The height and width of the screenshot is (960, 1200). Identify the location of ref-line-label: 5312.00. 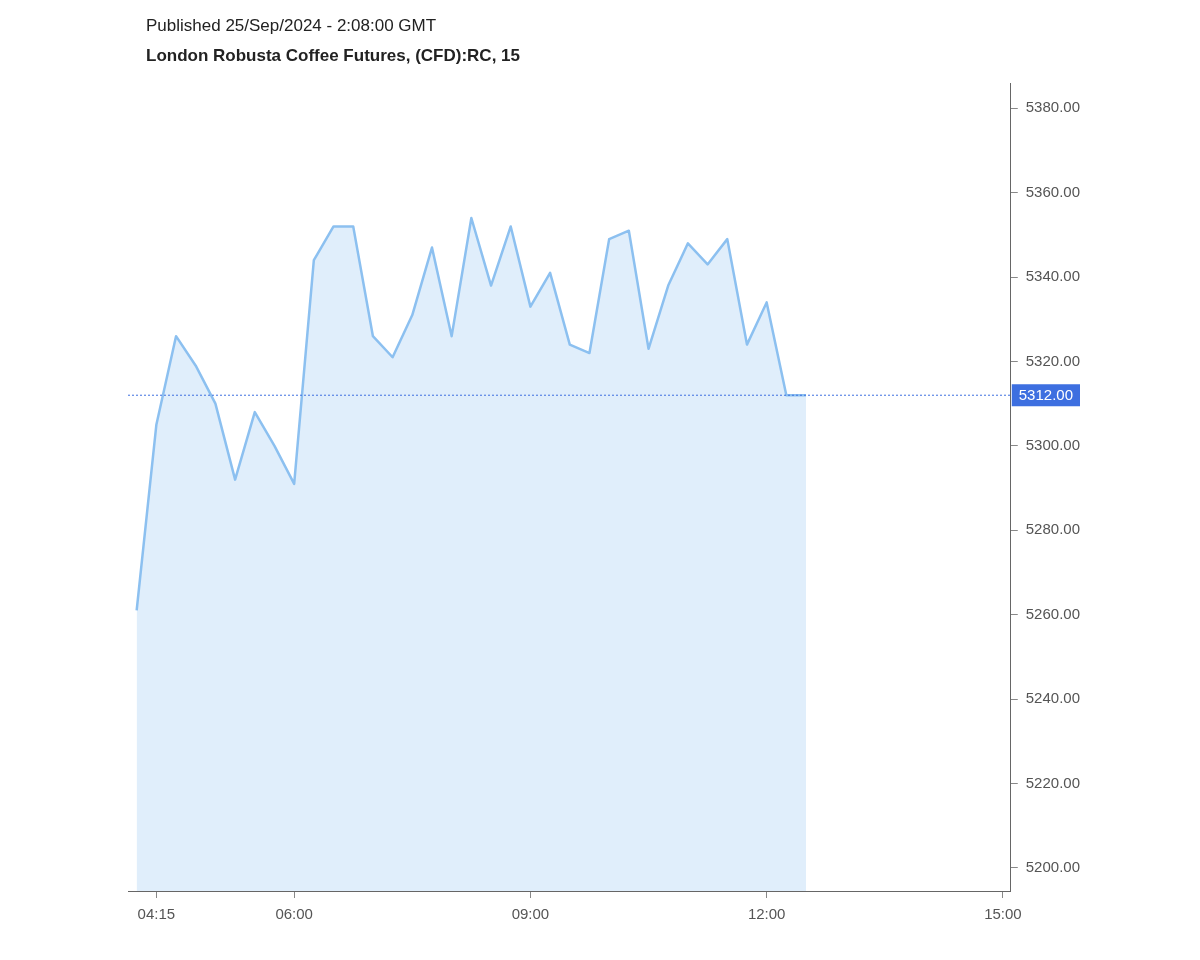
(1046, 395).